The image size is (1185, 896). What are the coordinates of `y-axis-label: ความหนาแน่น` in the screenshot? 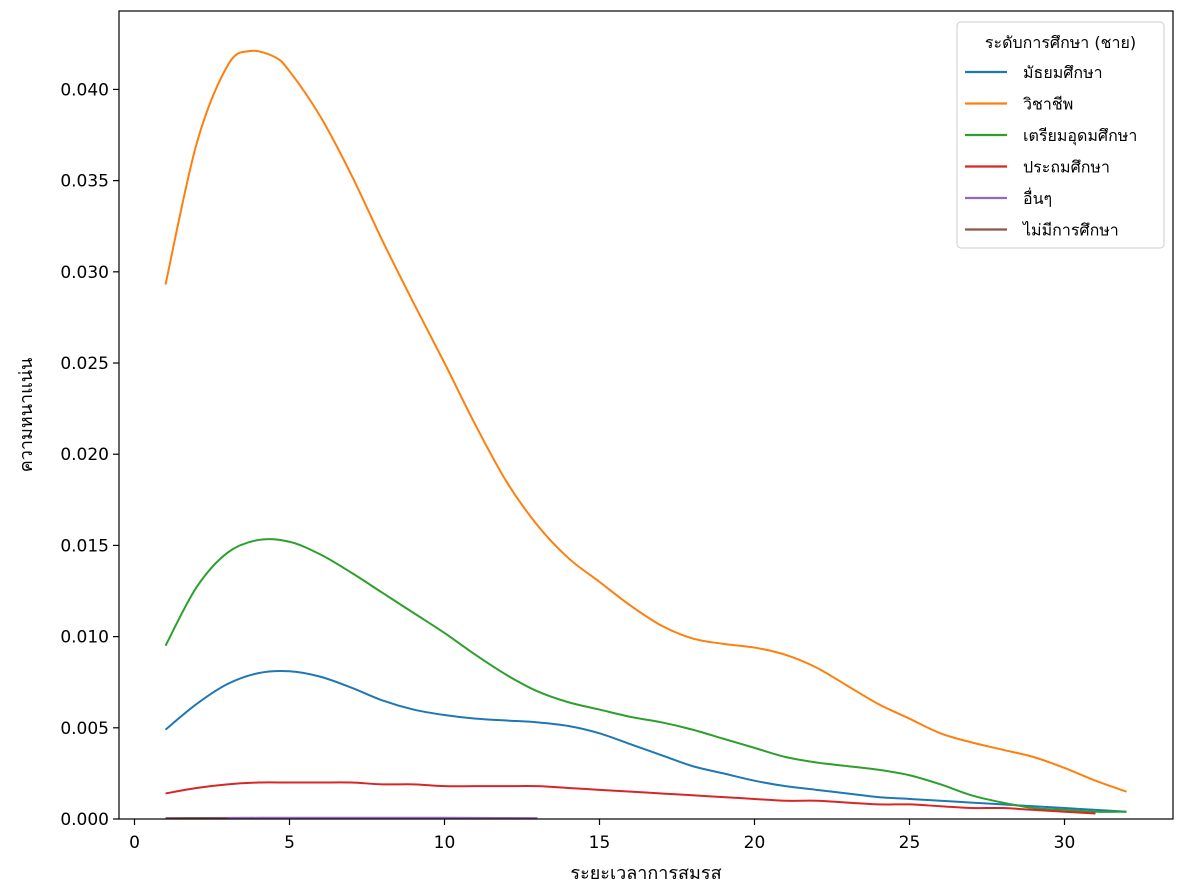 It's located at (26, 415).